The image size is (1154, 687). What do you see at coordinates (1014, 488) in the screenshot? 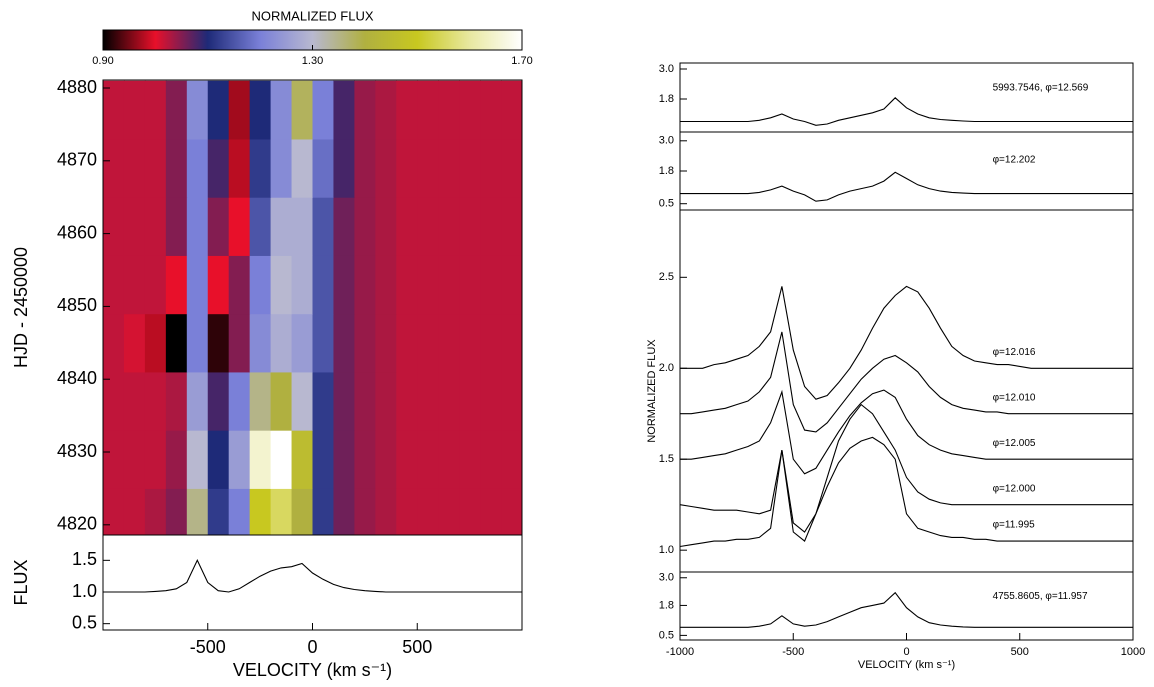
I see `series-label: φ=12.000` at bounding box center [1014, 488].